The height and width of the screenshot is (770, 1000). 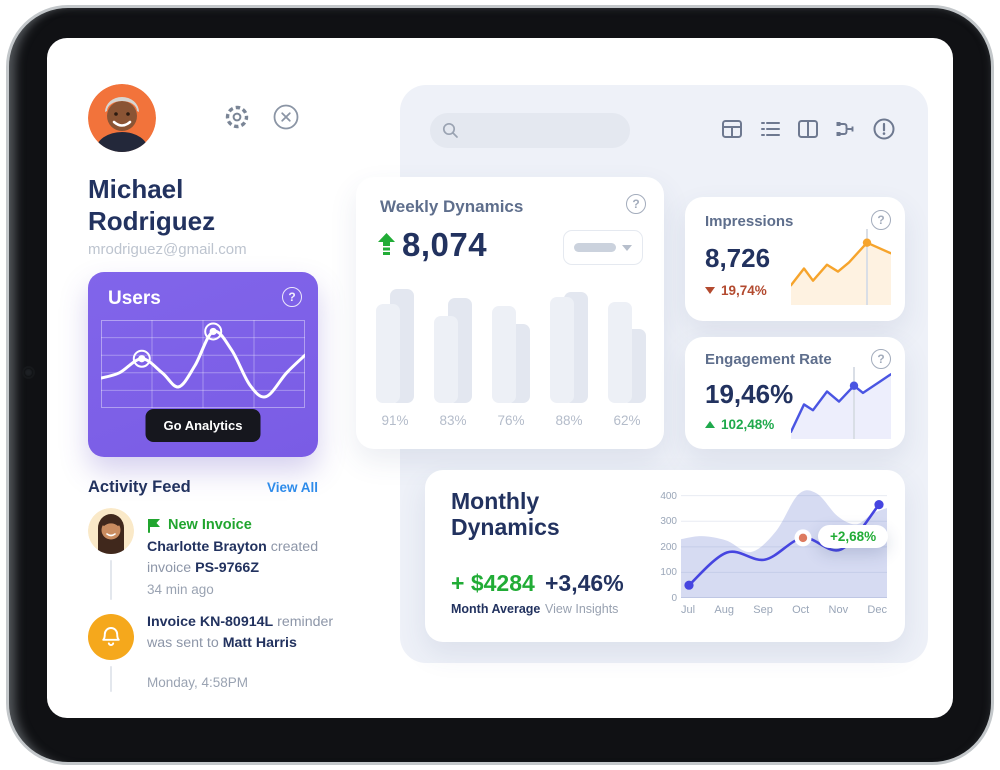 I want to click on monthly-chart: Jul Aug Sep Oct Nov Dec +2,68% 400 300 200 100 0, so click(x=771, y=556).